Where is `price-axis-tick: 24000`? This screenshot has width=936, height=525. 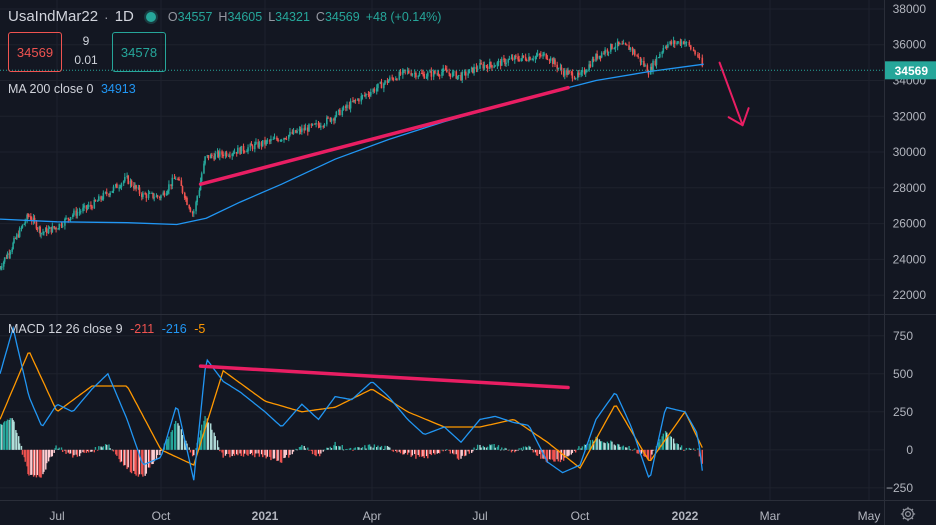 price-axis-tick: 24000 is located at coordinates (910, 259).